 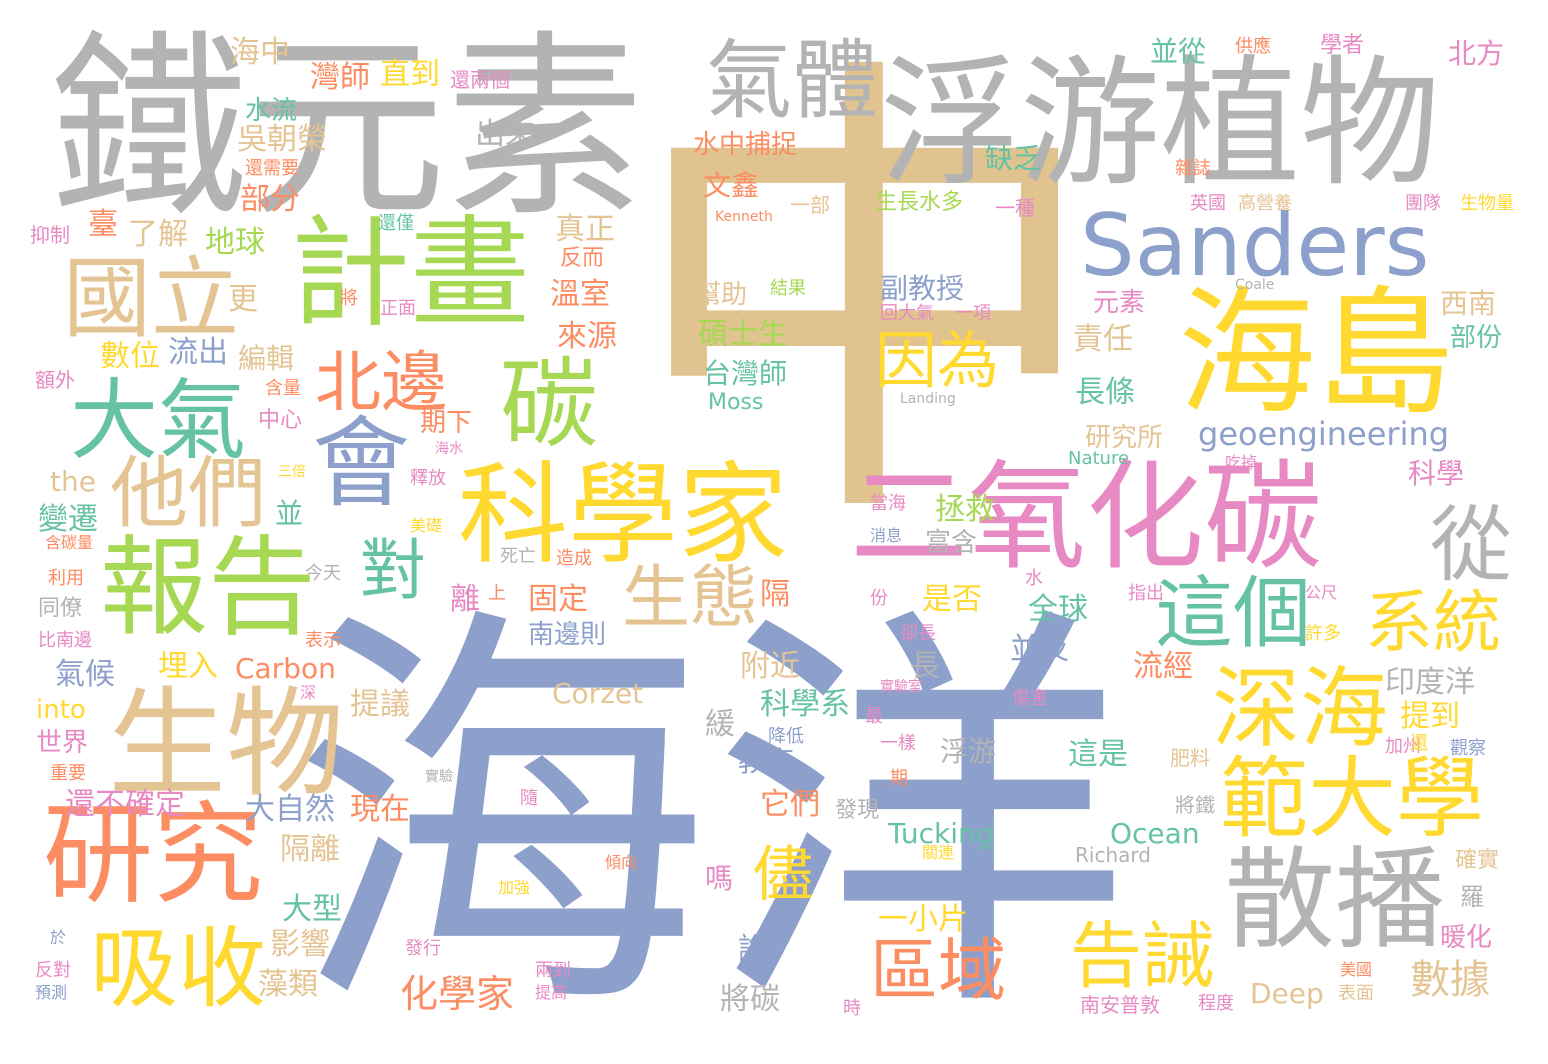 What do you see at coordinates (923, 919) in the screenshot?
I see `word: 一小片` at bounding box center [923, 919].